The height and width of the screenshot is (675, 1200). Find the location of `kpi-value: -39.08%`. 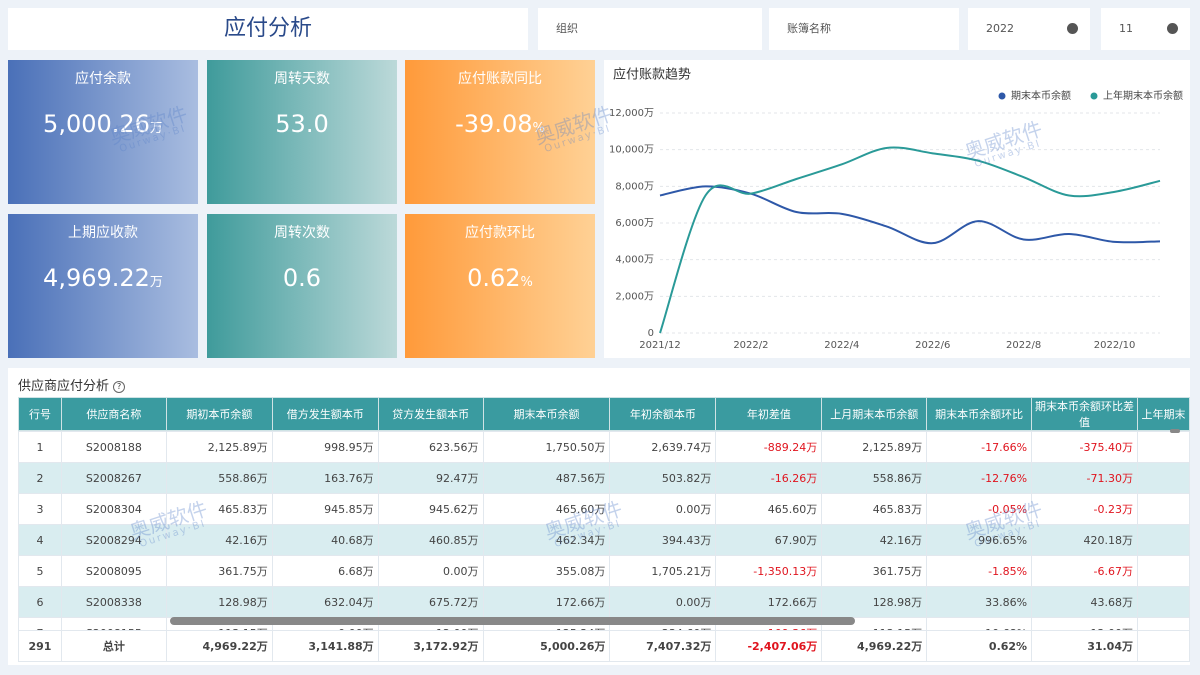

kpi-value: -39.08% is located at coordinates (500, 124).